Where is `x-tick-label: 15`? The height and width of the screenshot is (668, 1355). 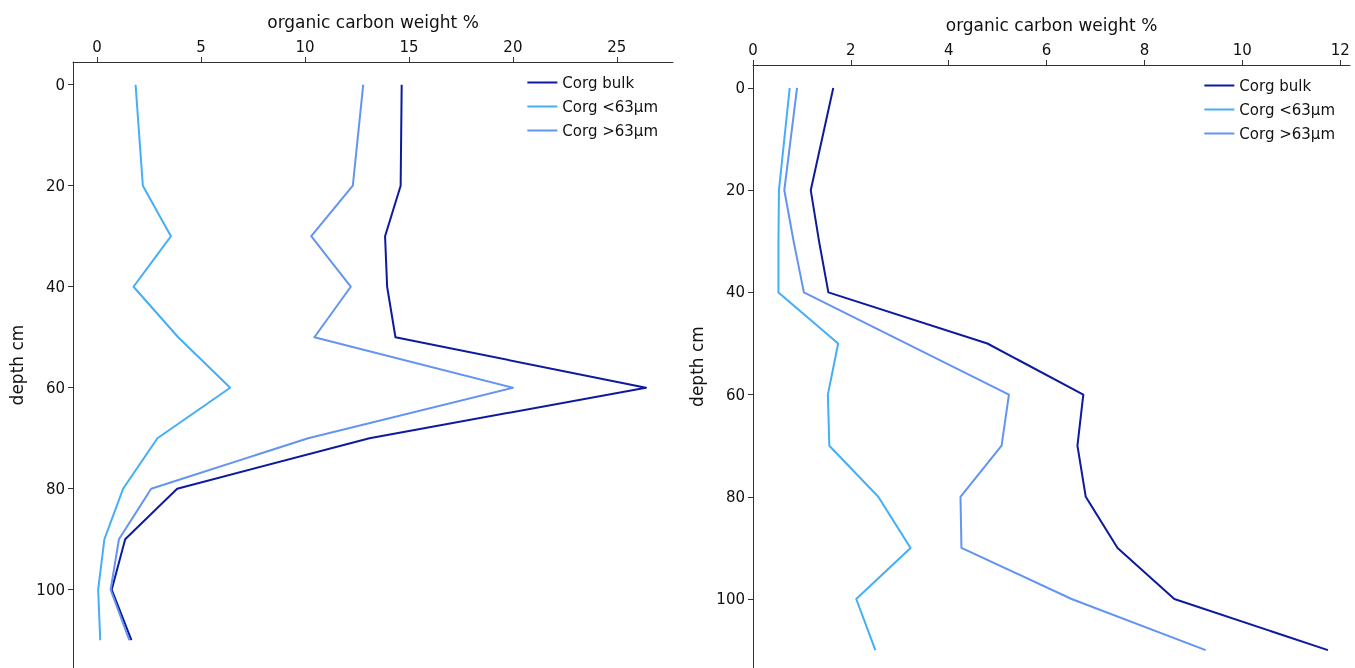 x-tick-label: 15 is located at coordinates (409, 46).